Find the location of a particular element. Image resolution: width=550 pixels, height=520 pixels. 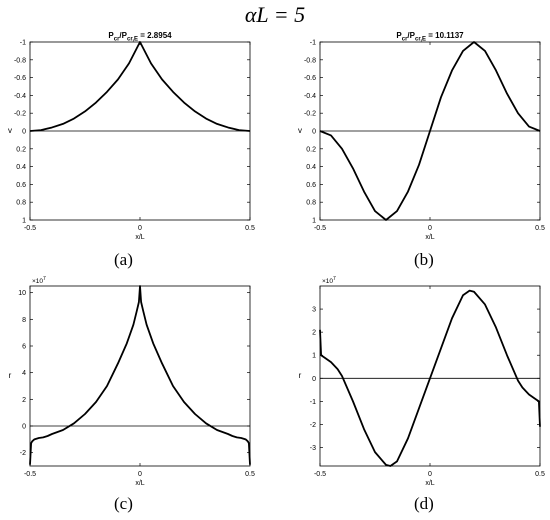

chart-title-part: = 10.1137 is located at coordinates (445, 35).